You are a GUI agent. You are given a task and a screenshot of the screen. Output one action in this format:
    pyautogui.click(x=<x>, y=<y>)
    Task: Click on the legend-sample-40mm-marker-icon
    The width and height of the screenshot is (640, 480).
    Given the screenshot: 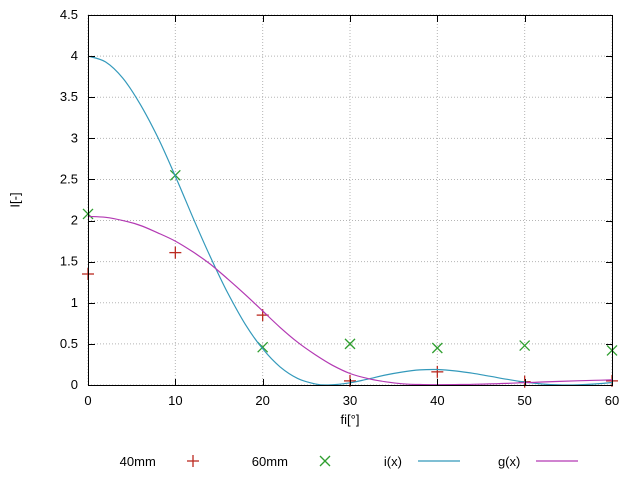 What is the action you would take?
    pyautogui.click(x=192, y=461)
    